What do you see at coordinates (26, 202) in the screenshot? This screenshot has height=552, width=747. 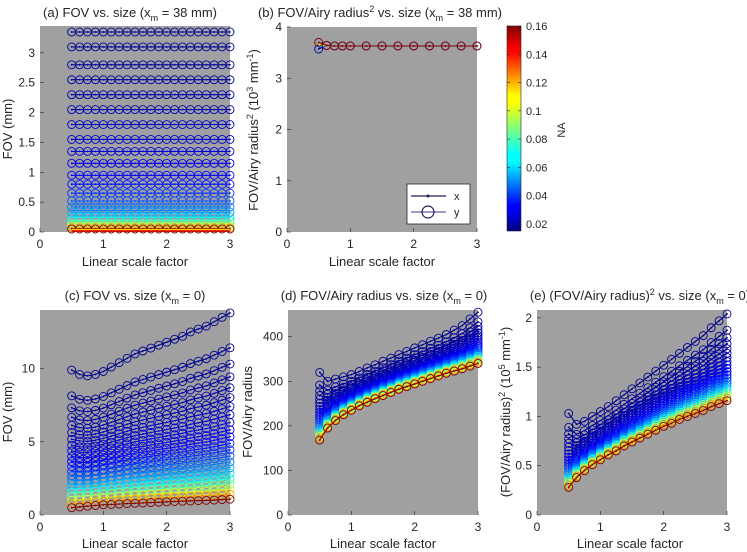 I see `ytick-label: 0.5` at bounding box center [26, 202].